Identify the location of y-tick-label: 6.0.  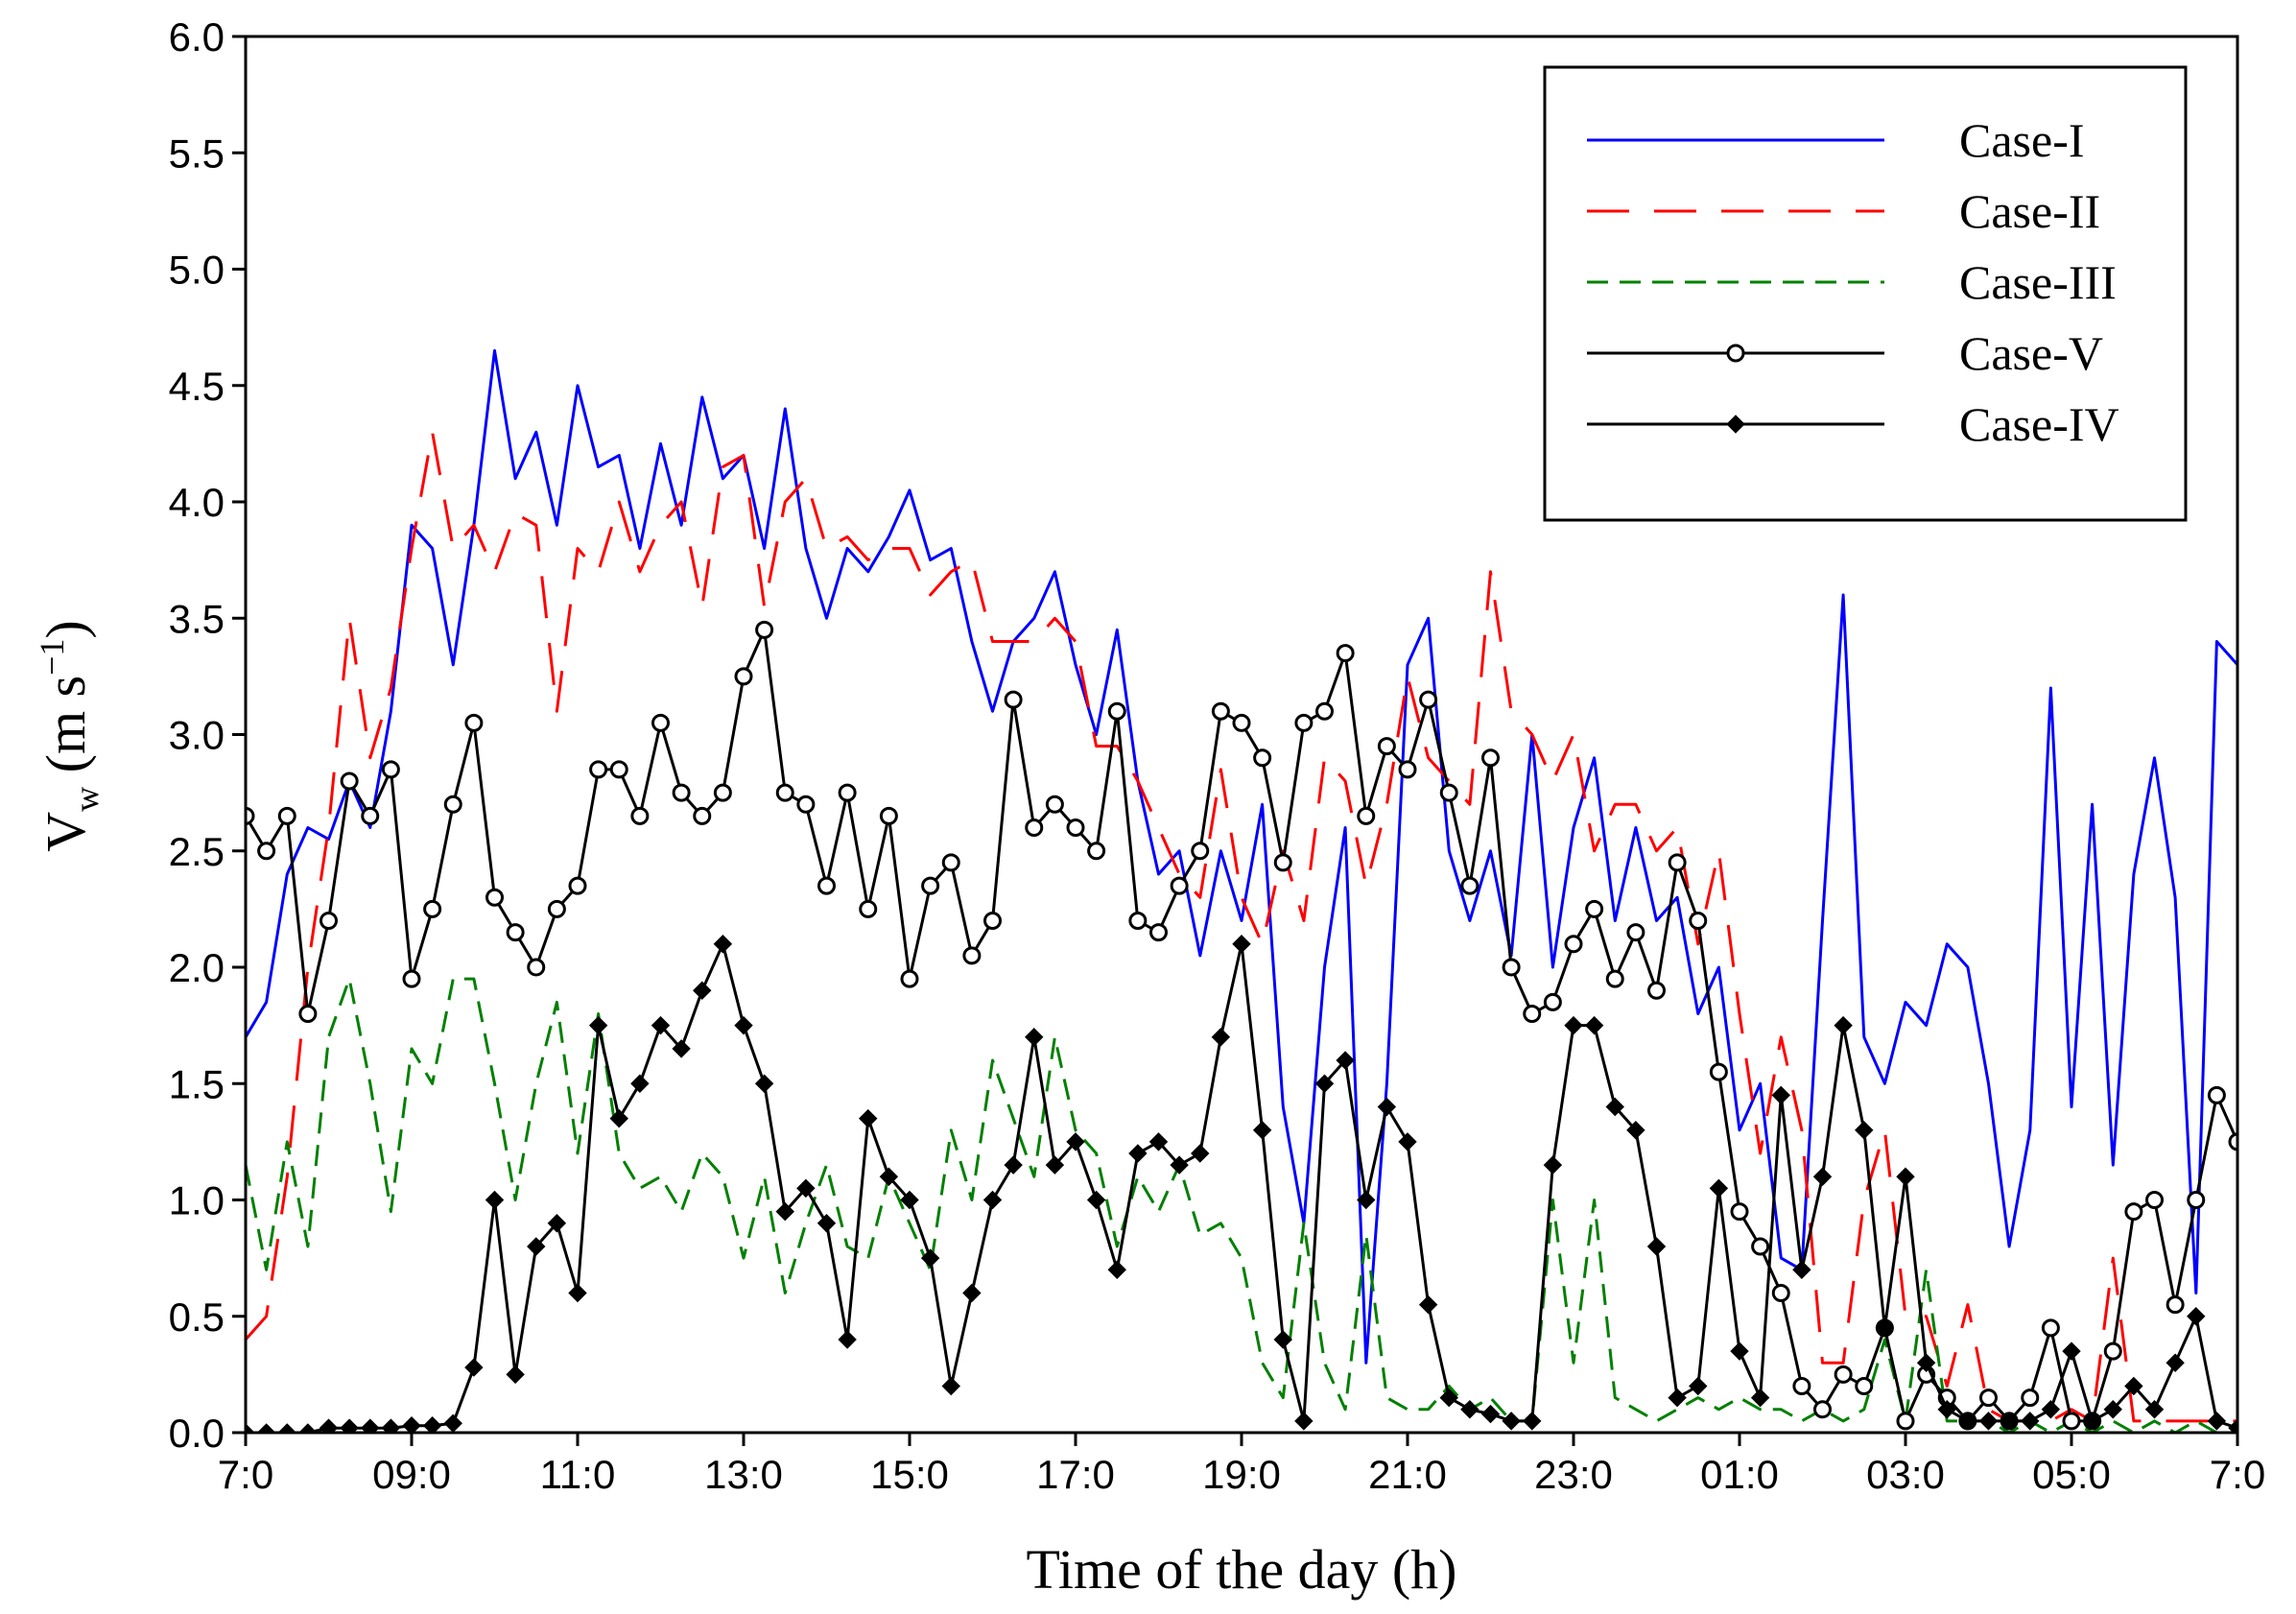
(197, 36).